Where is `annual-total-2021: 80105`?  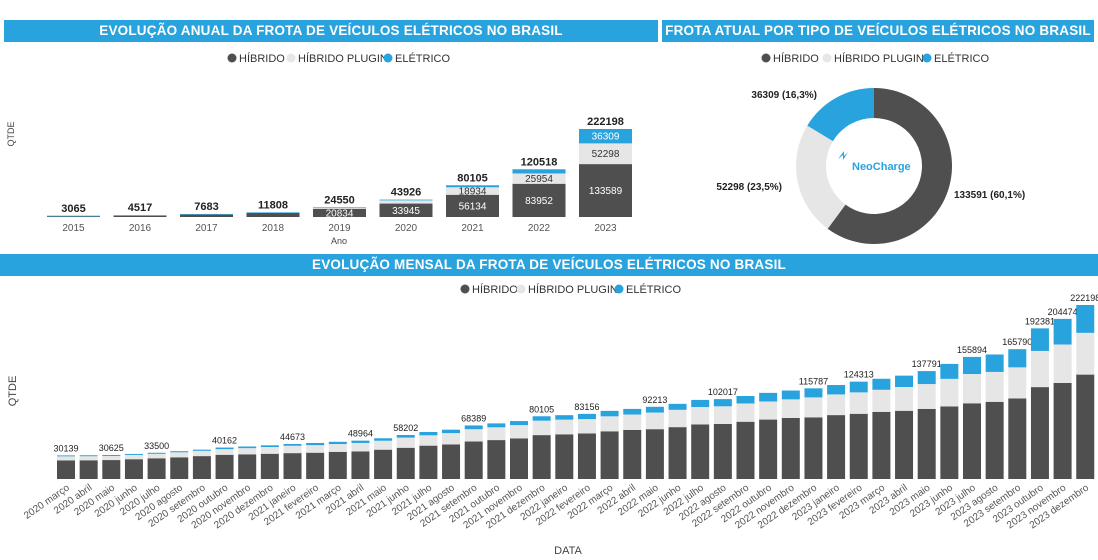 annual-total-2021: 80105 is located at coordinates (472, 178).